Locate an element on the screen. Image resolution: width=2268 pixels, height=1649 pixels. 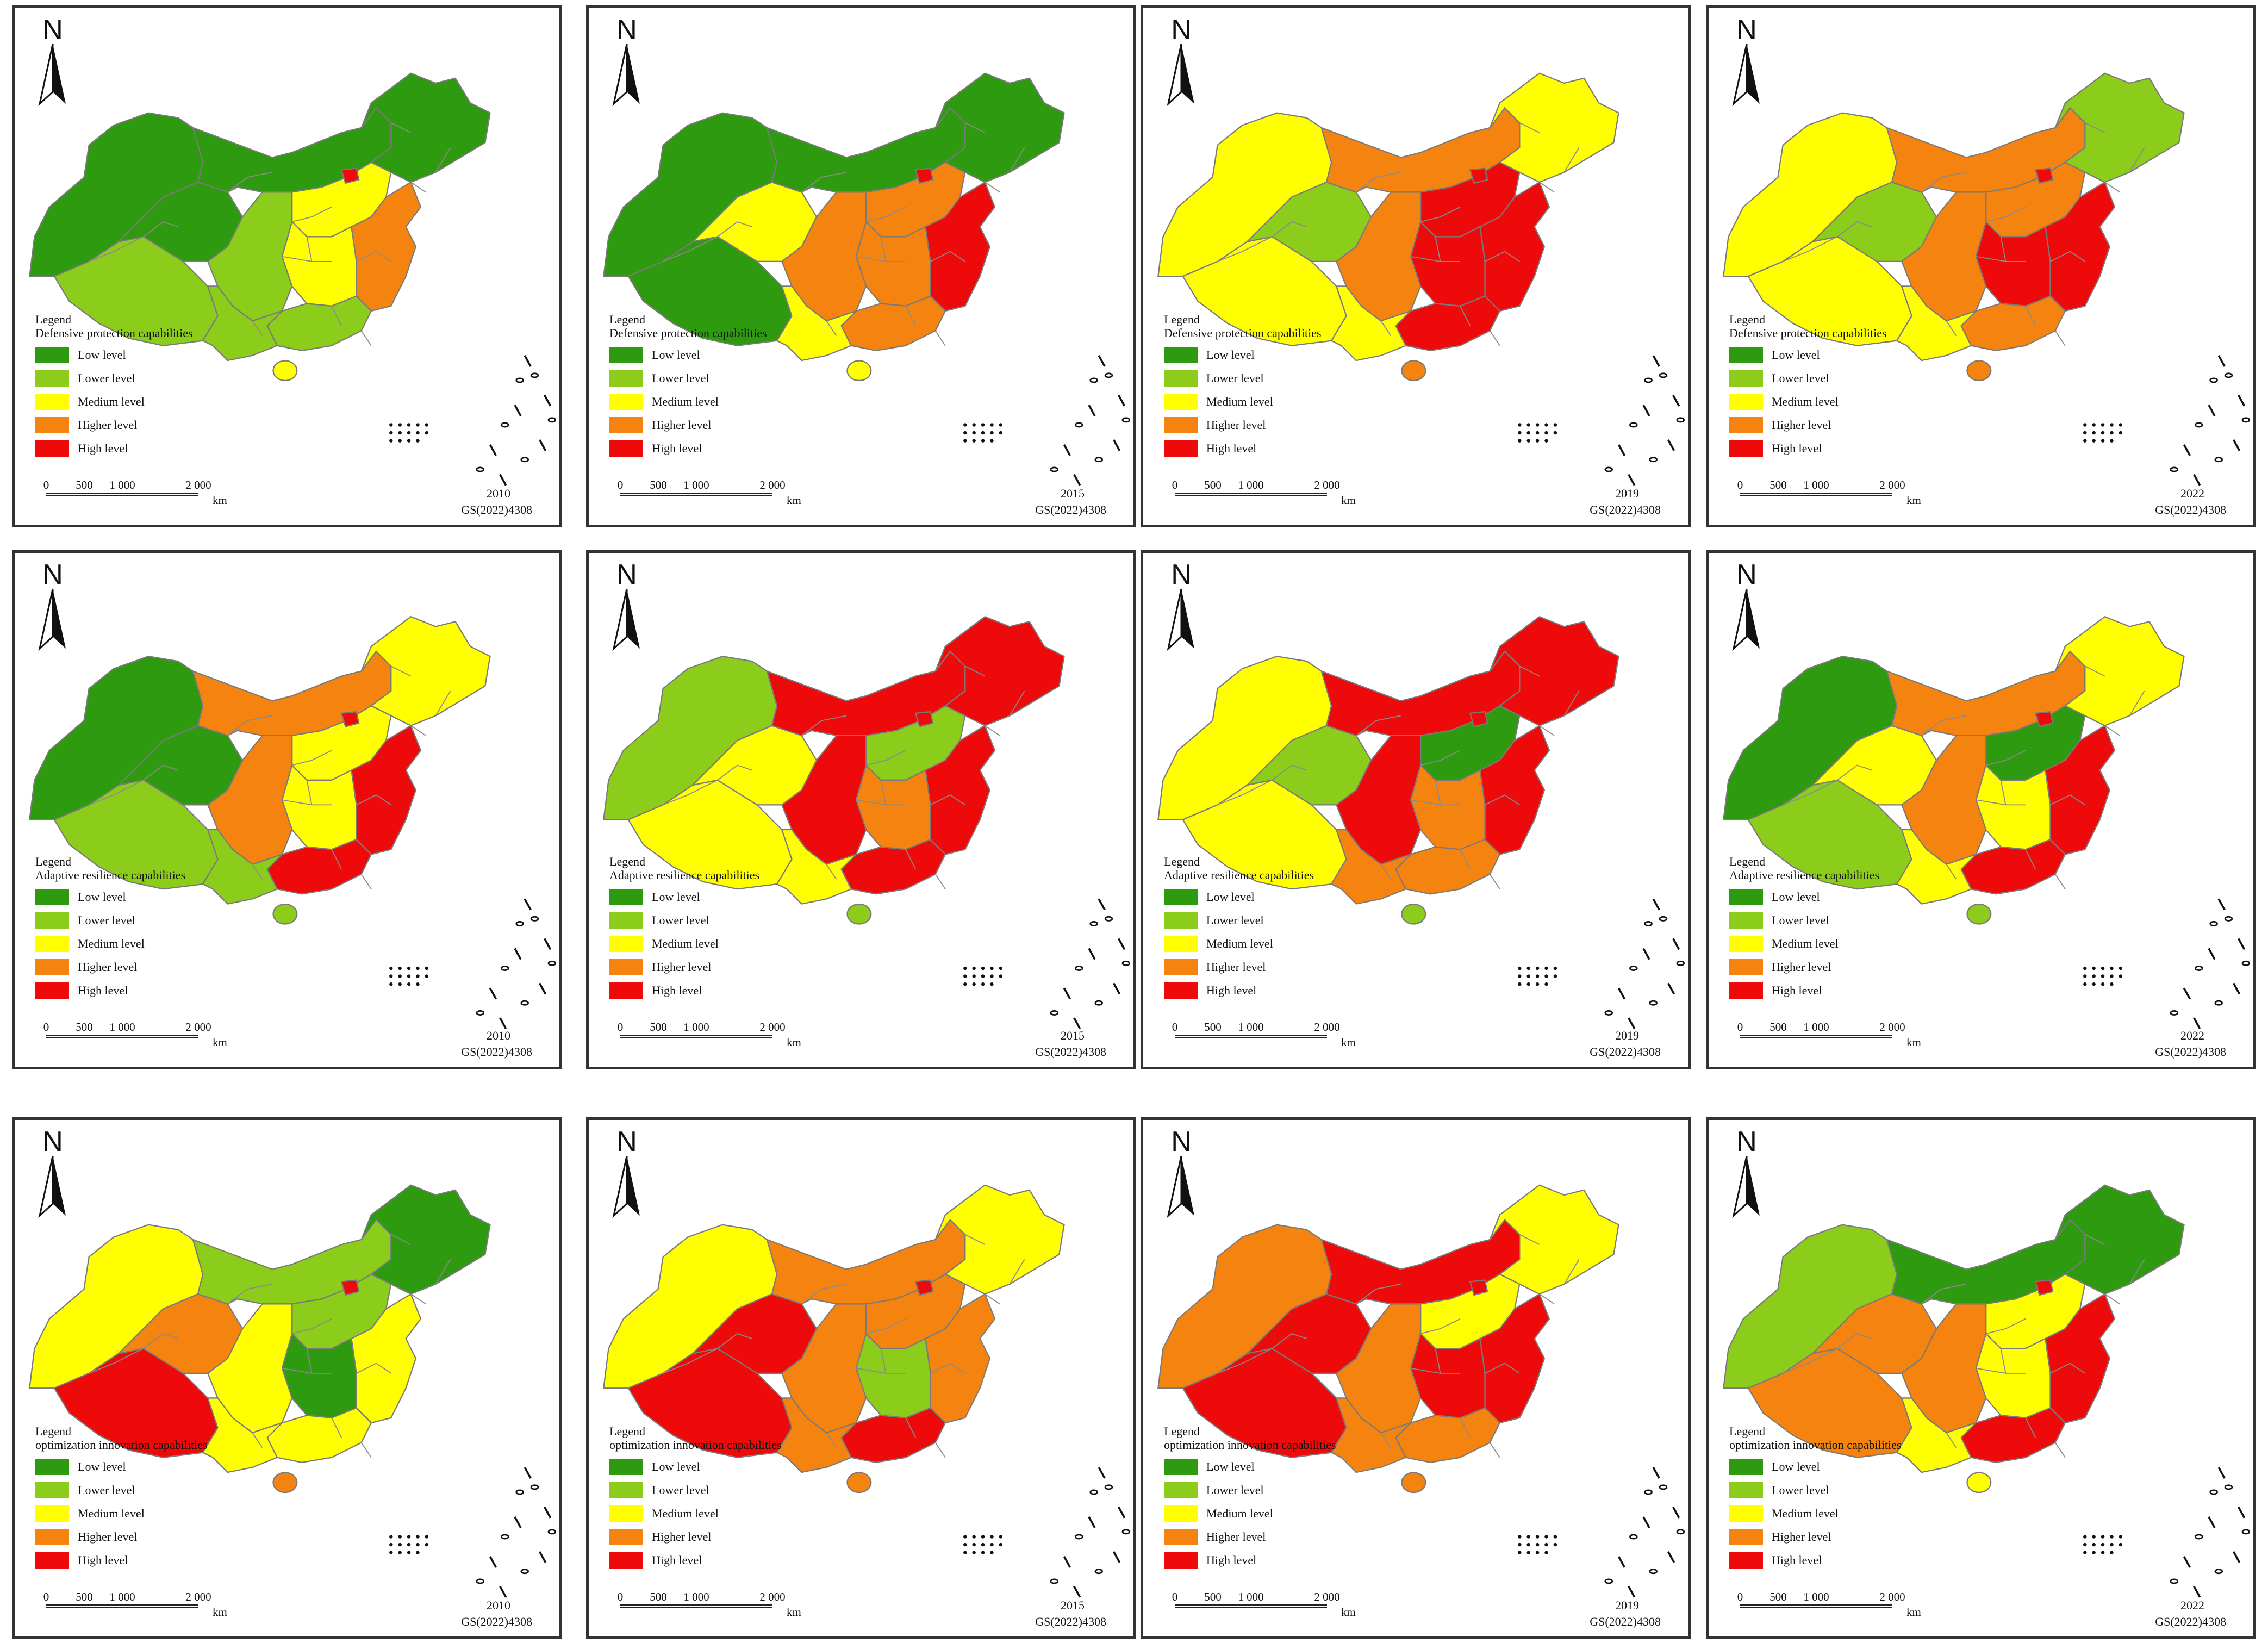
legend-label: Higher level is located at coordinates (1236, 425).